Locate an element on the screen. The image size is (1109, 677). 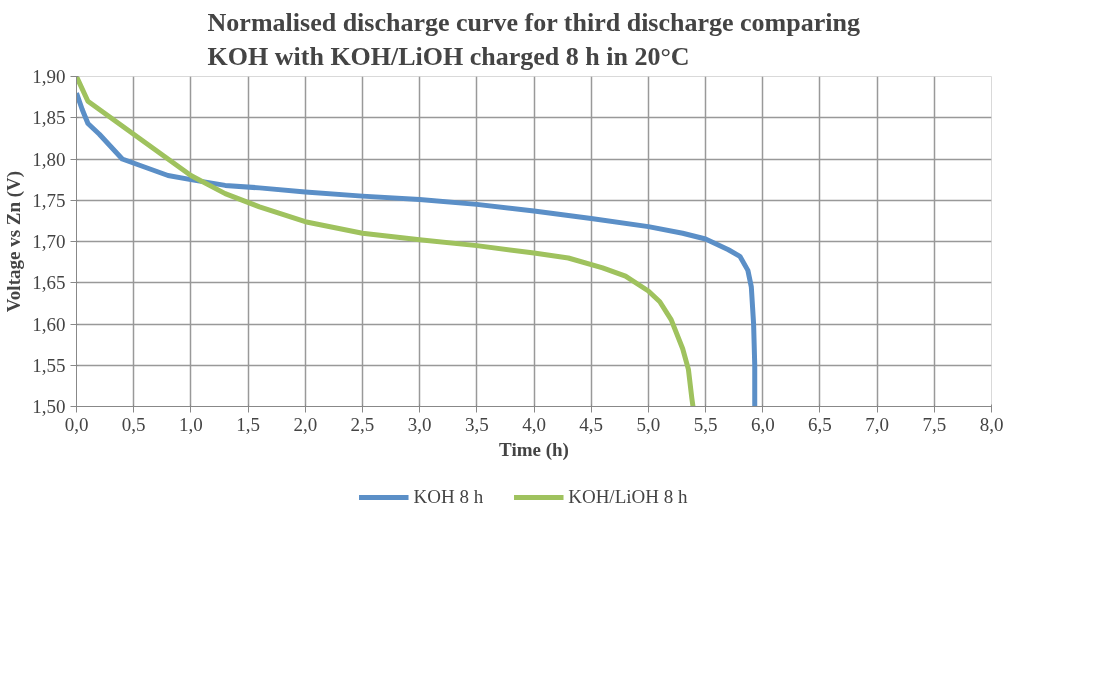
x-tick-label: 4,5 is located at coordinates (591, 424).